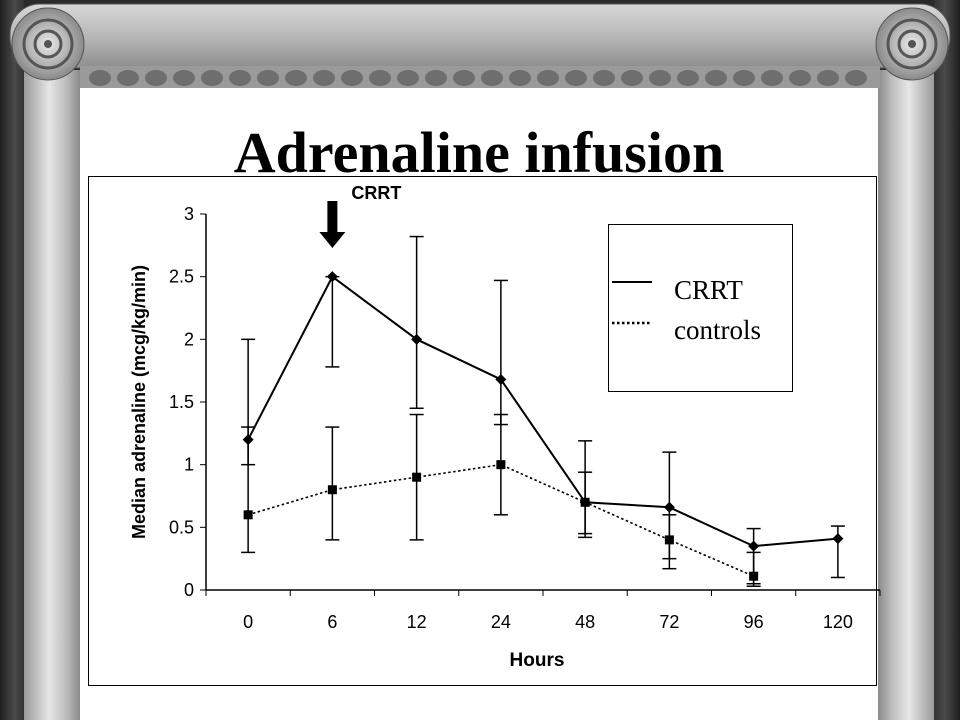 The image size is (960, 720). What do you see at coordinates (189, 339) in the screenshot?
I see `y-tick-label: 2` at bounding box center [189, 339].